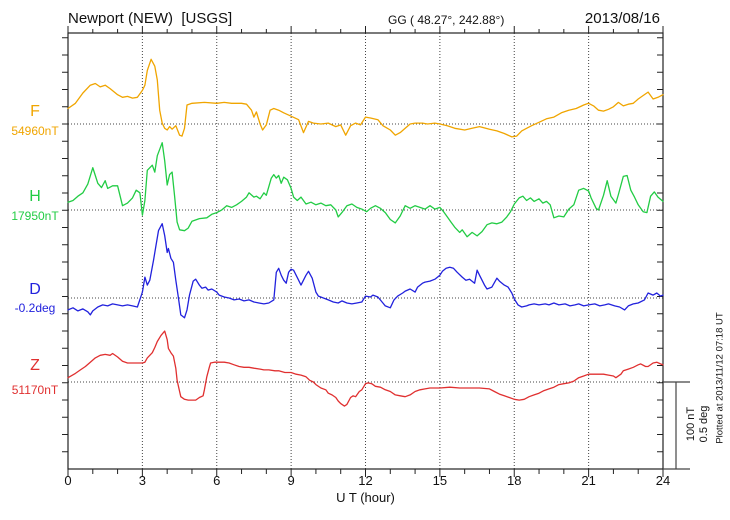 This screenshot has width=730, height=520. I want to click on geographic-coordinates: GG ( 48.27°, 242.88°), so click(446, 20).